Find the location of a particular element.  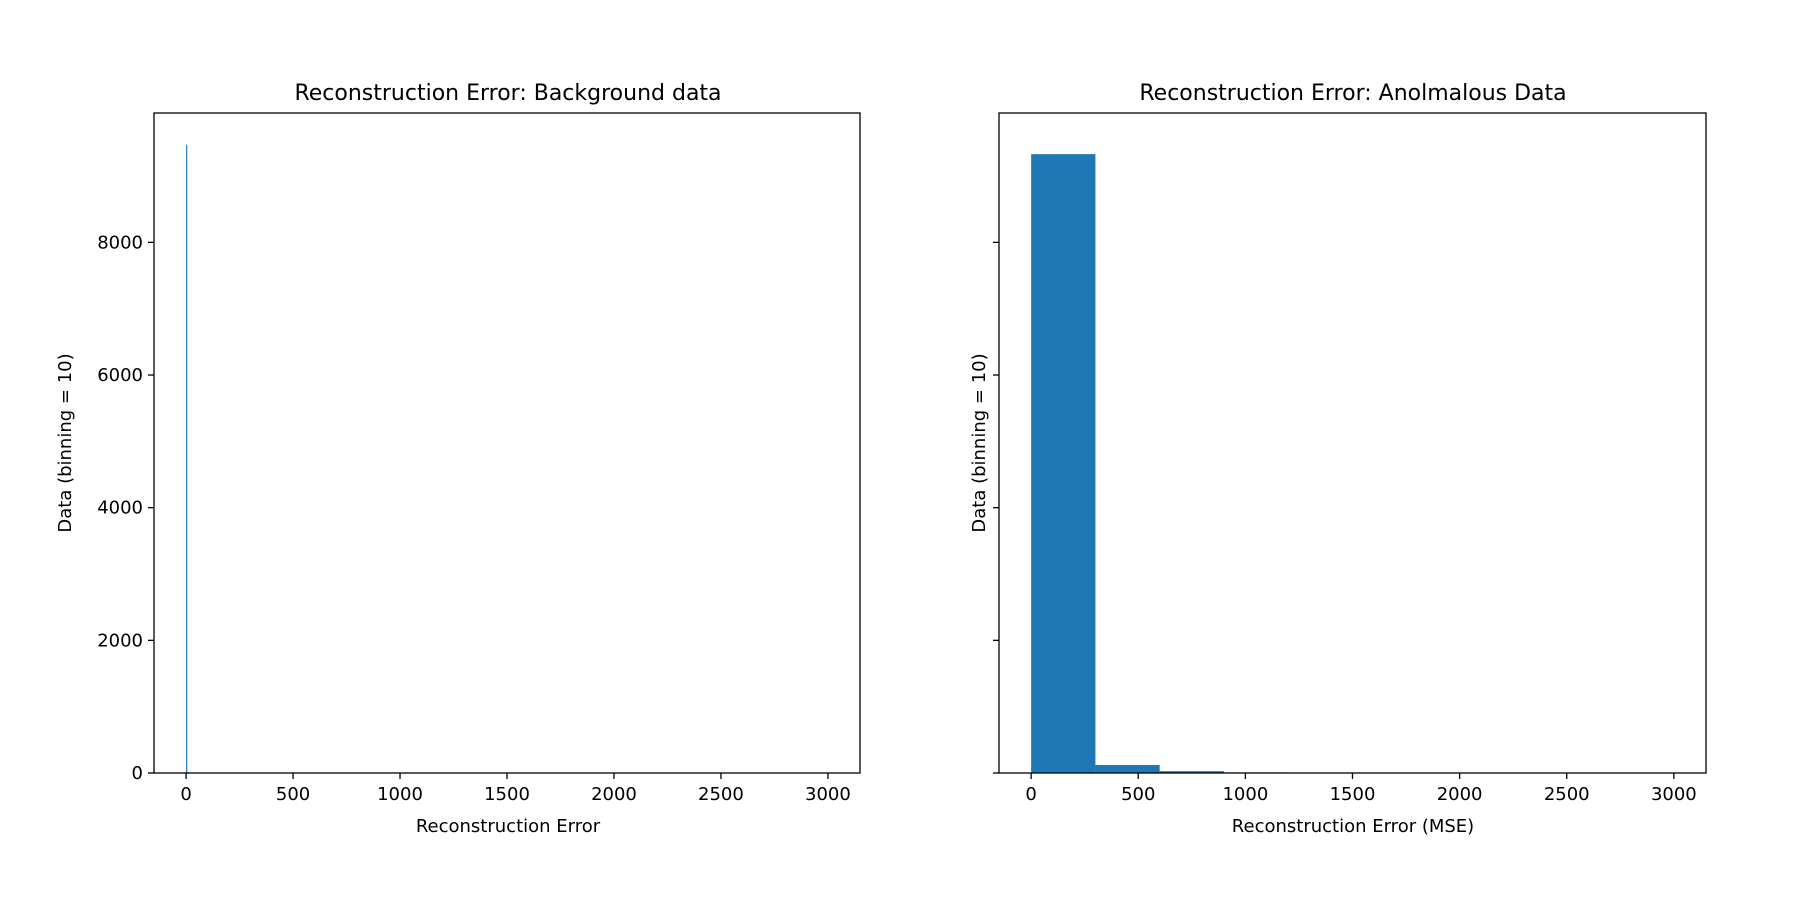

right-x-tick-label: 1000 is located at coordinates (1245, 794).